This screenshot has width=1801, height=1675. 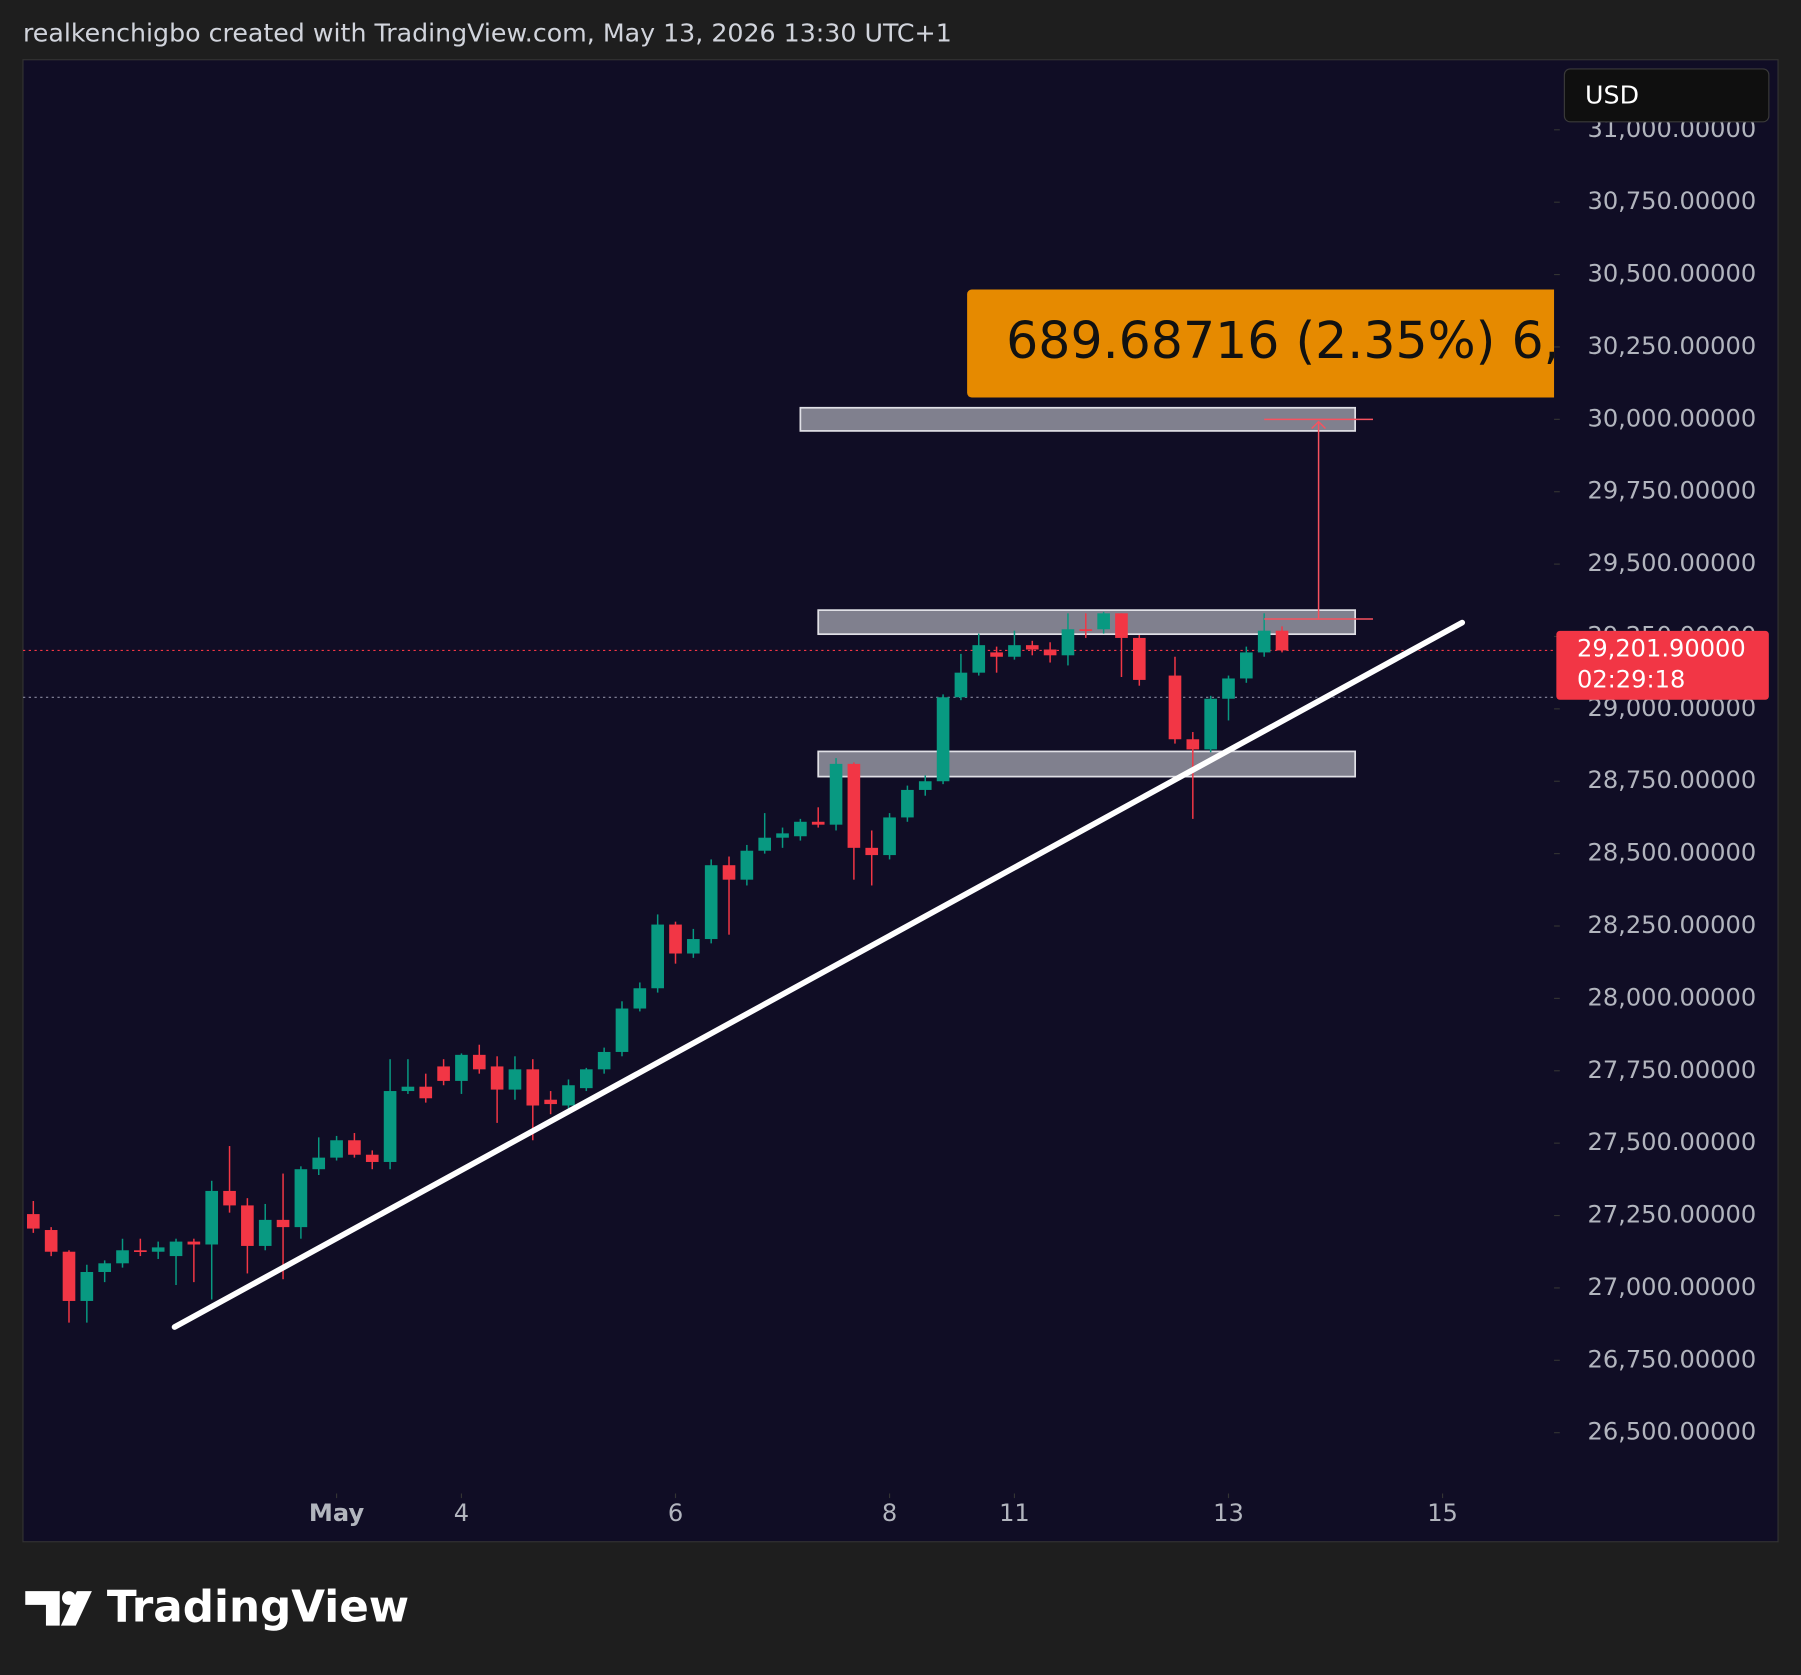 What do you see at coordinates (1631, 679) in the screenshot?
I see `countdown: 02:29:18` at bounding box center [1631, 679].